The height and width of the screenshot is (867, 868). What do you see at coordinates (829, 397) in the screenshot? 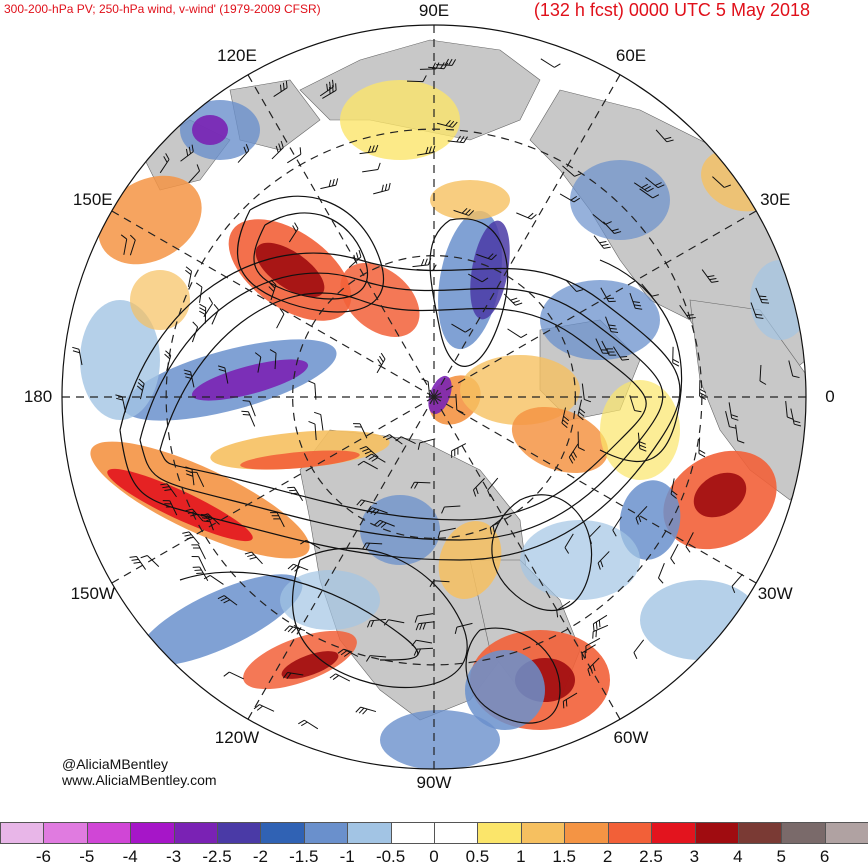
I see `lon-label-0: 0` at bounding box center [829, 397].